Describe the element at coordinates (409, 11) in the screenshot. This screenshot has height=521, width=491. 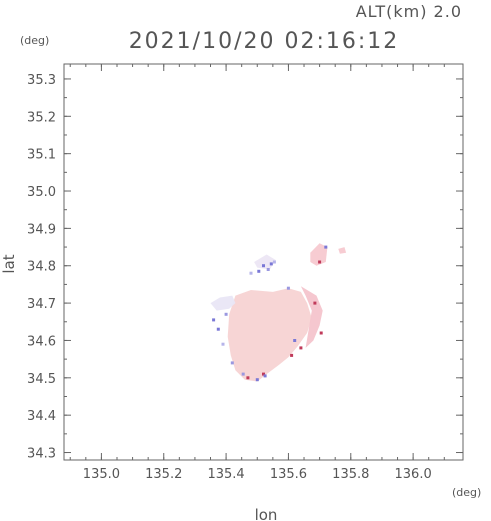
I see `altitude-label: ALT(km) 2.0` at that location.